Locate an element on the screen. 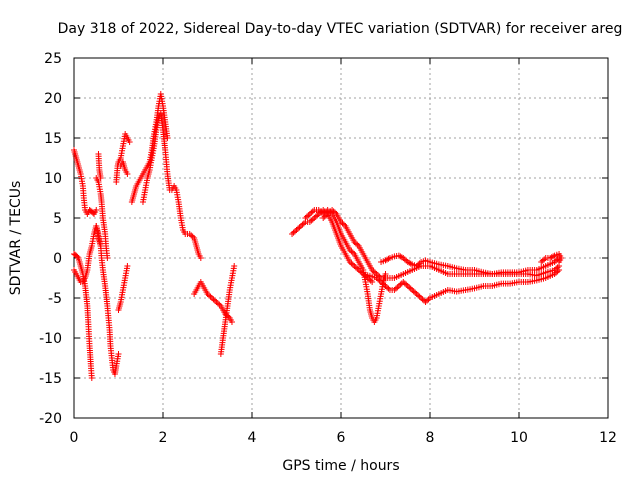 The width and height of the screenshot is (640, 485). x-tick-label: 10 is located at coordinates (519, 438).